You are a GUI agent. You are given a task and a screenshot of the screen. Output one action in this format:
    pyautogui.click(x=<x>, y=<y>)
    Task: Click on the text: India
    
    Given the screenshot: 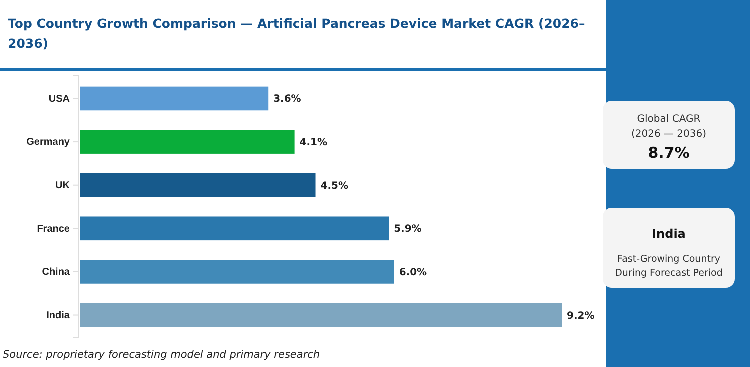 What is the action you would take?
    pyautogui.click(x=669, y=234)
    